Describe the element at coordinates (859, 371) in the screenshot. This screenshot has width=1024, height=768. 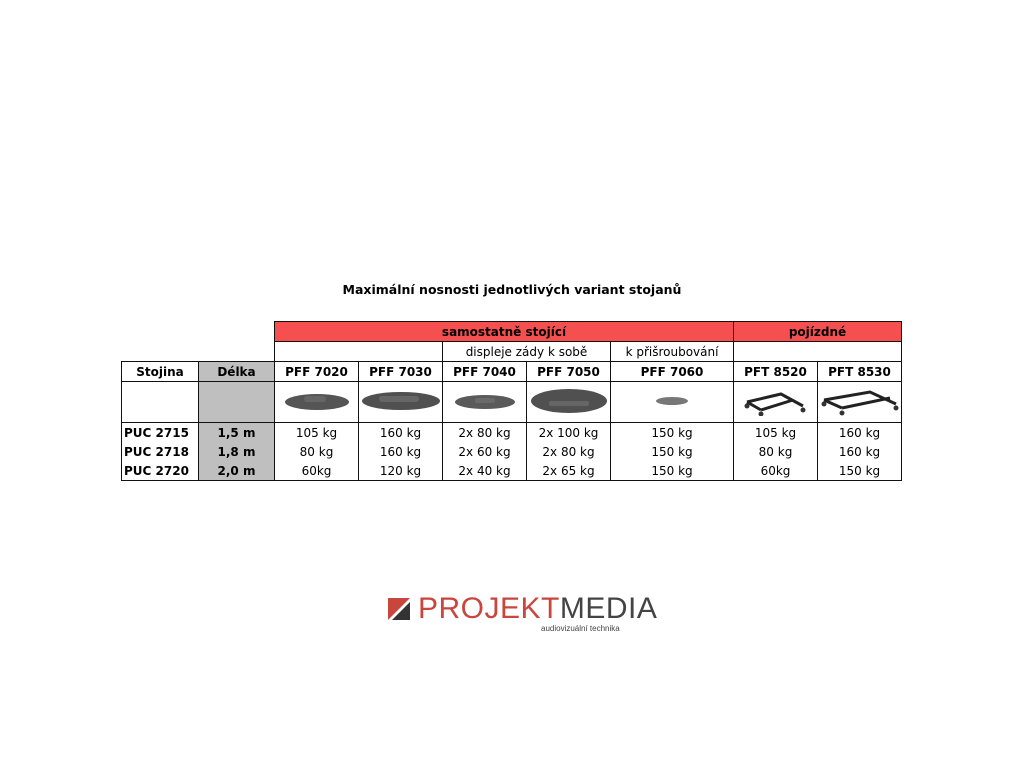
I see `col-header: PFT 8530` at that location.